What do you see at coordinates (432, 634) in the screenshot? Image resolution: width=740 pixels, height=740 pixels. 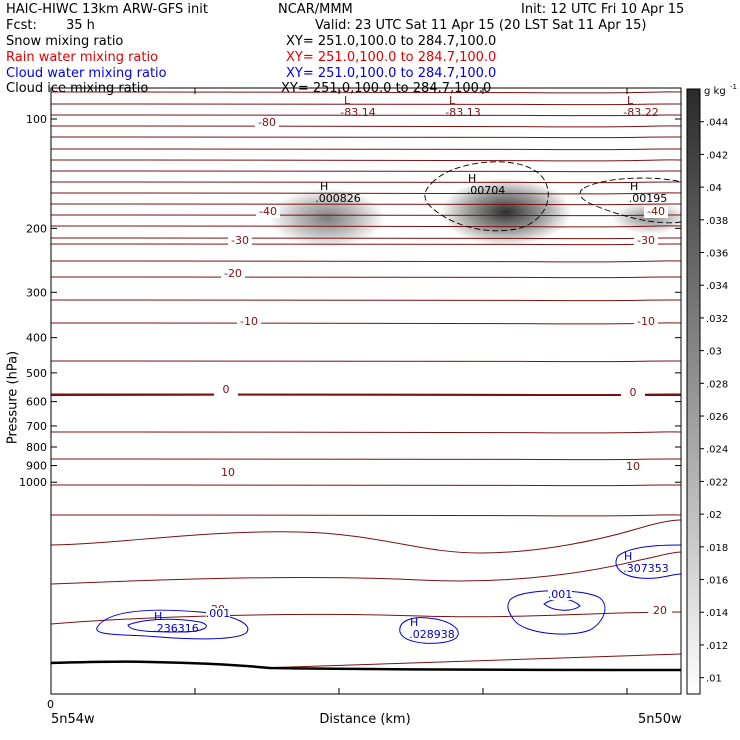 I see `cloud-water-max-value: .028938` at bounding box center [432, 634].